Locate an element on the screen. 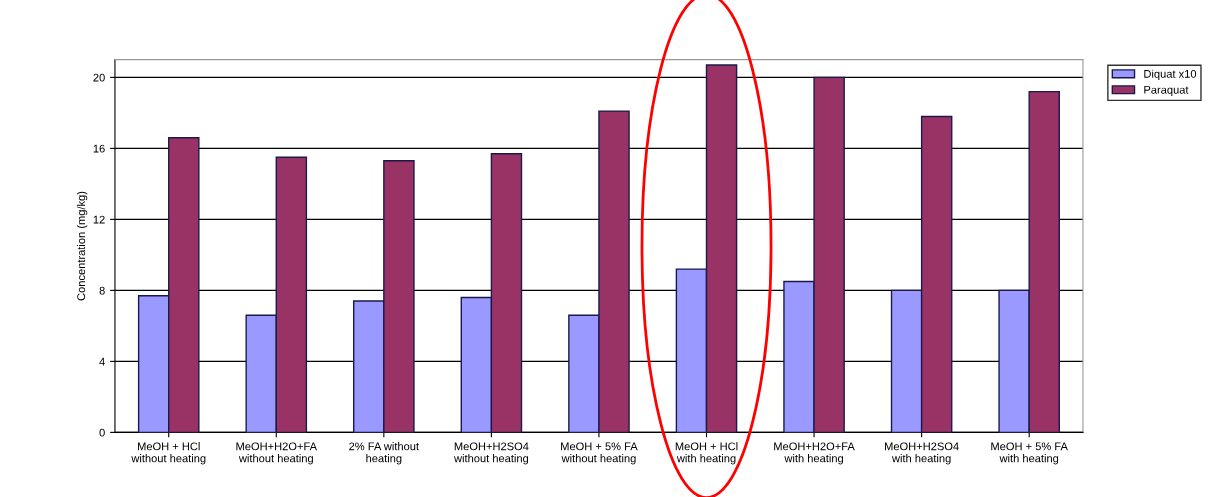  x-tick-label: MeOH+H2SO4 without heating is located at coordinates (491, 453).